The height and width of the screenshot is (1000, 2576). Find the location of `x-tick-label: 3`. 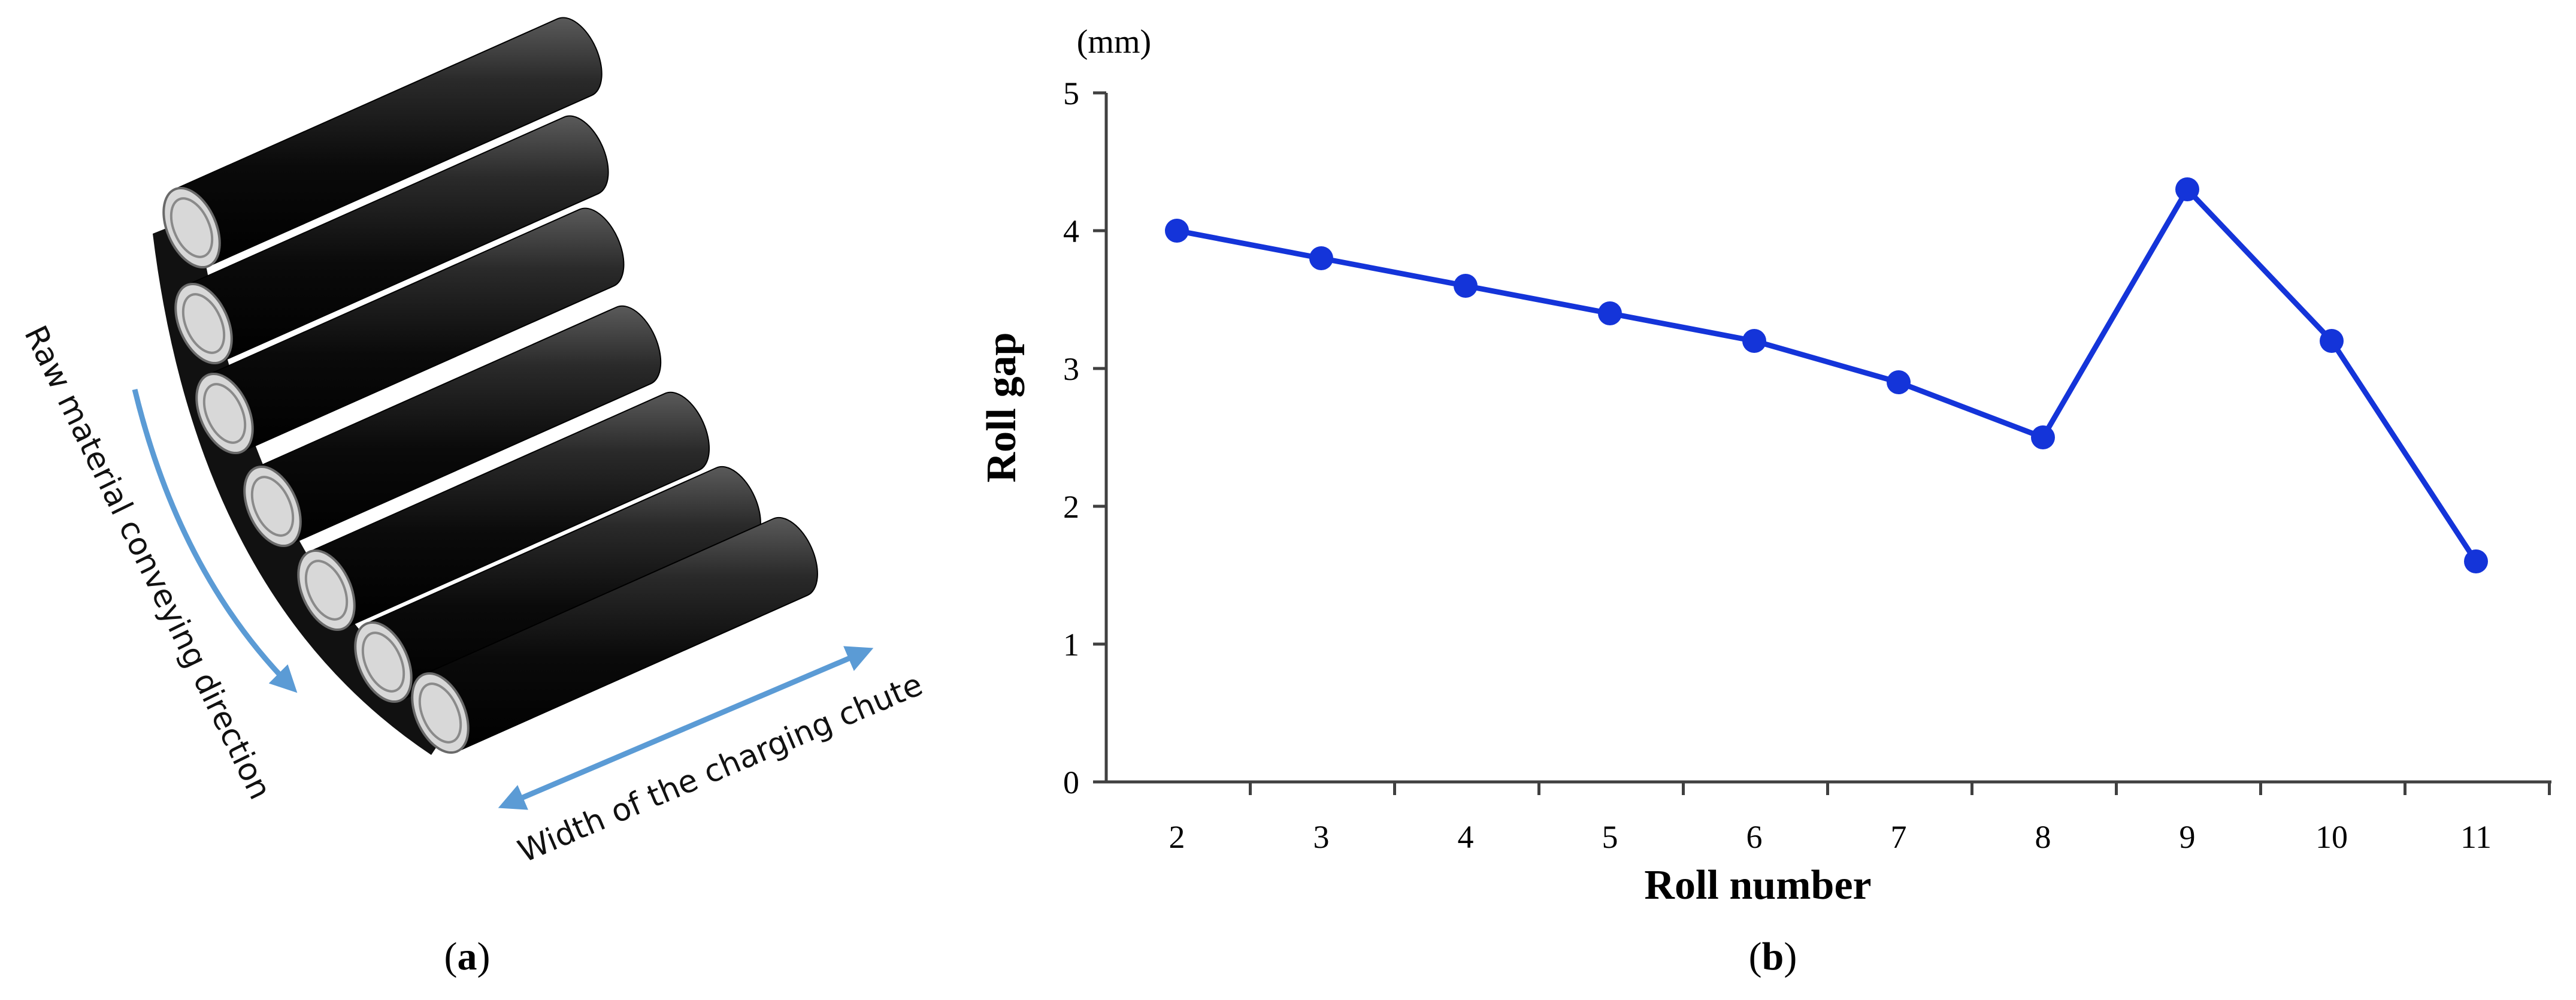

x-tick-label: 3 is located at coordinates (1321, 837).